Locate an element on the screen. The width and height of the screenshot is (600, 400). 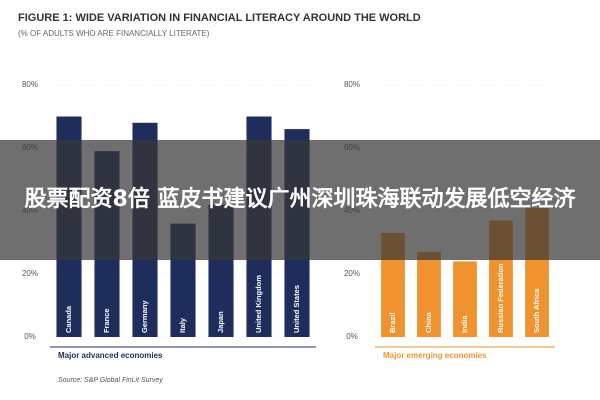
x-tick-label: France is located at coordinates (106, 320).